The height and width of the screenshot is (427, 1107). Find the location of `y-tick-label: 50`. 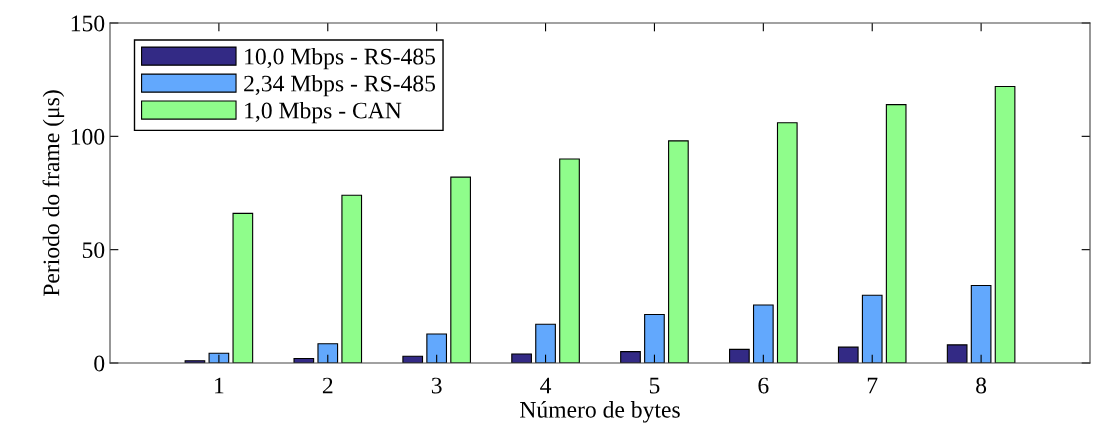

y-tick-label: 50 is located at coordinates (93, 250).